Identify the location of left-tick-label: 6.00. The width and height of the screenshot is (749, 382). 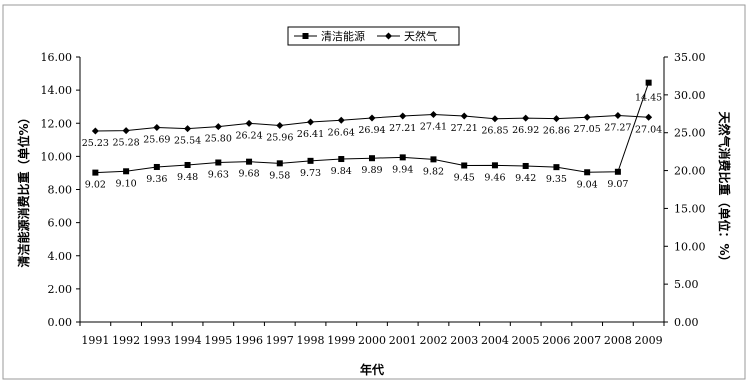
(60, 223).